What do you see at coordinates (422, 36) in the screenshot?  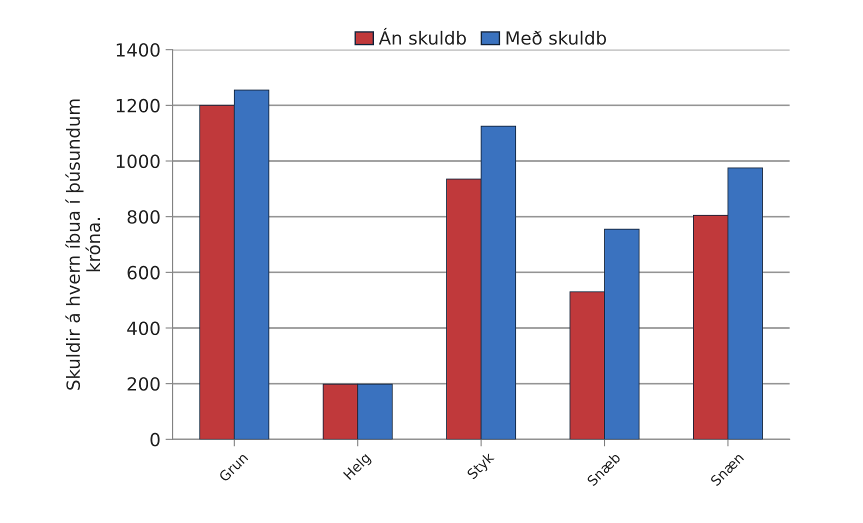 I see `legend-label: Án skuldb` at bounding box center [422, 36].